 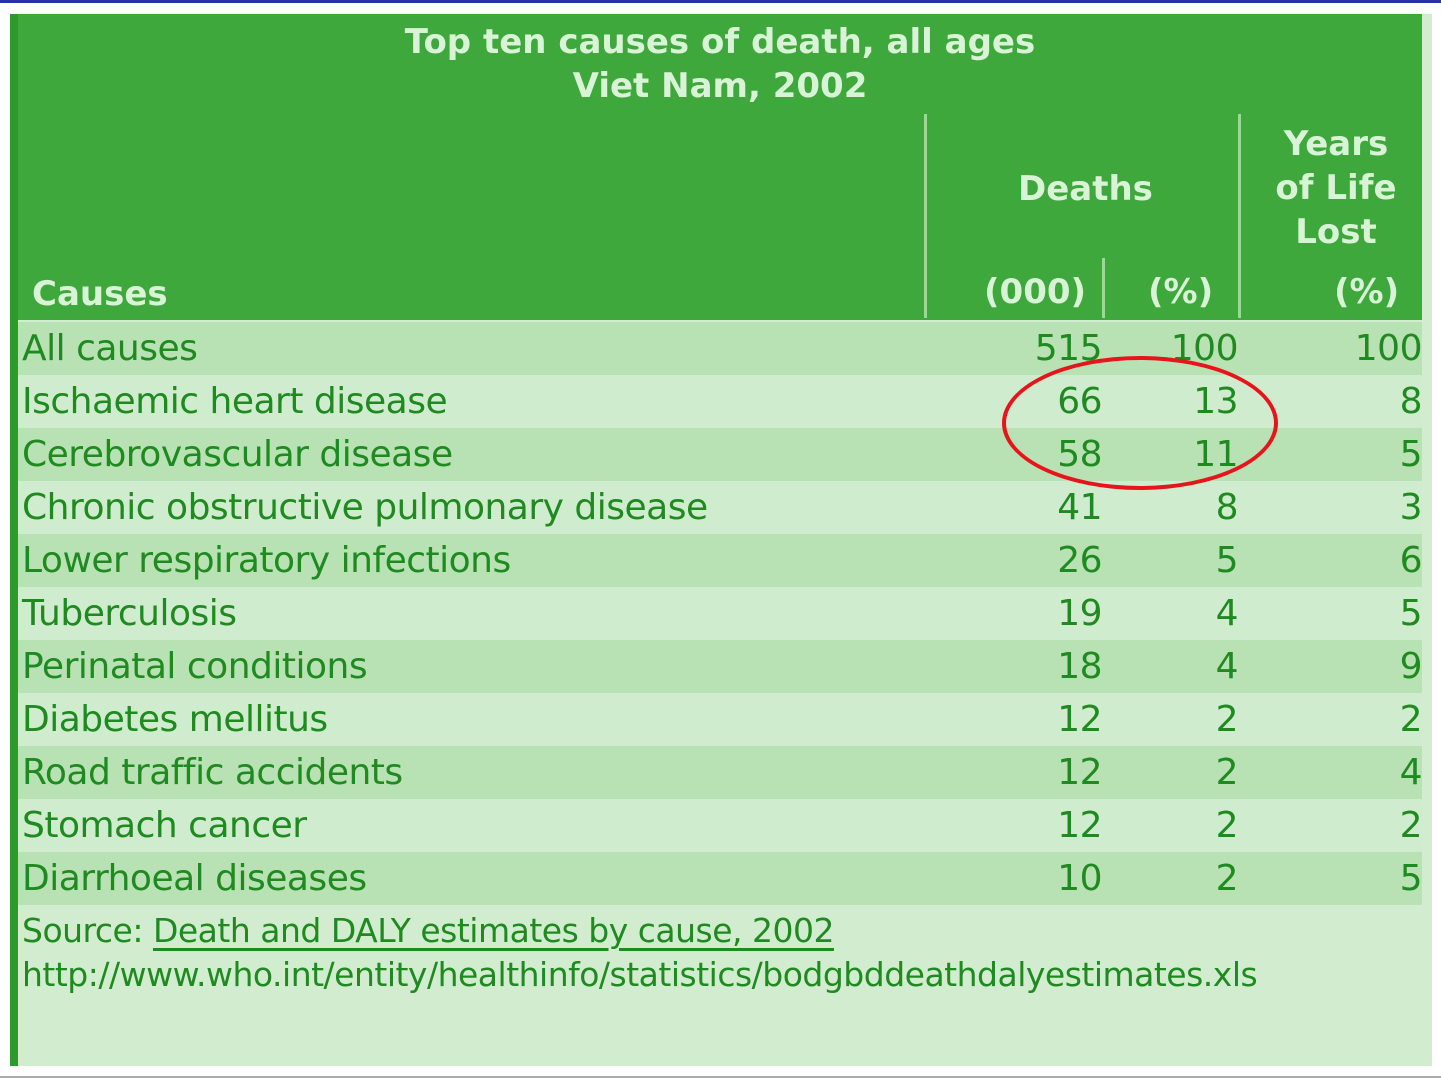 I want to click on header-yll-unit: (%), so click(x=1367, y=292).